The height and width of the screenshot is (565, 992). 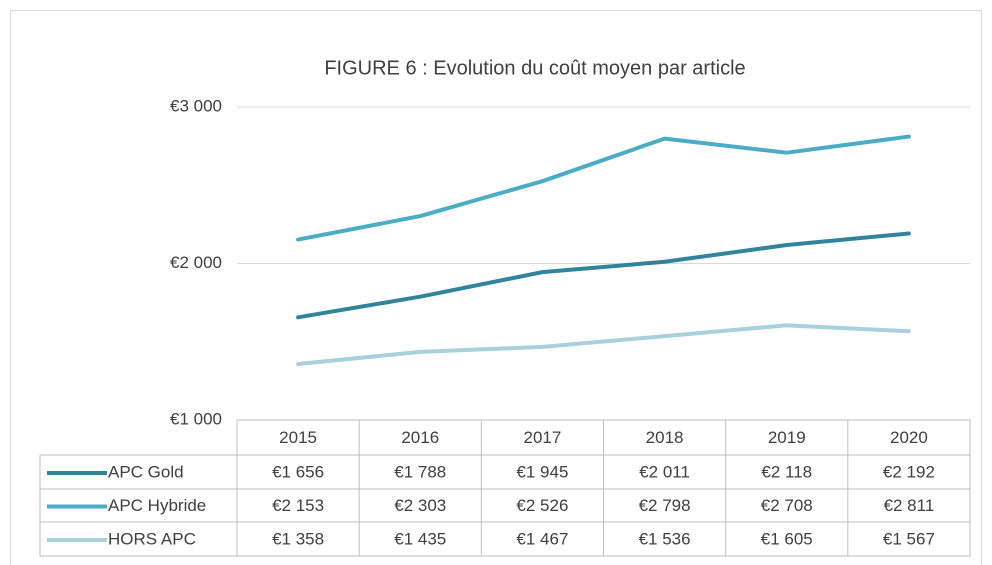 What do you see at coordinates (542, 471) in the screenshot?
I see `table-value: €1 945` at bounding box center [542, 471].